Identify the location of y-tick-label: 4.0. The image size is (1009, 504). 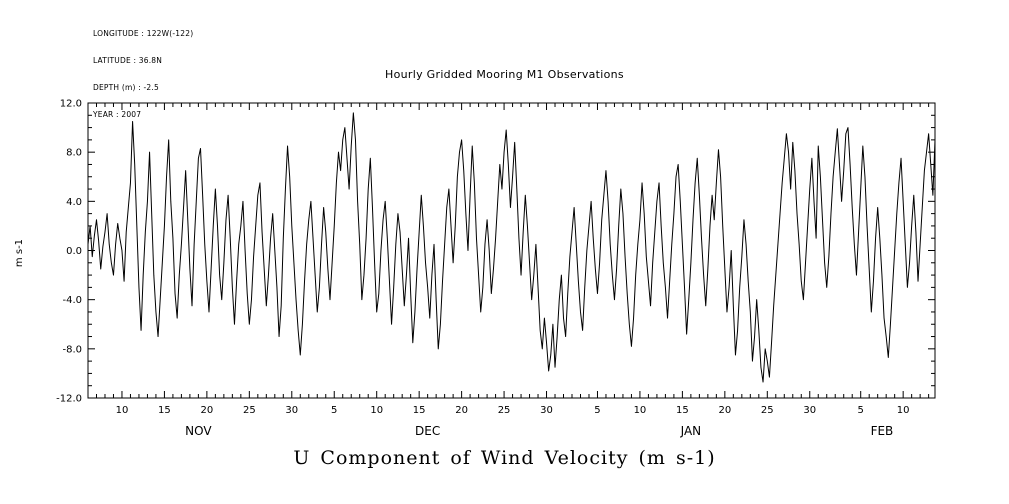
(74, 202).